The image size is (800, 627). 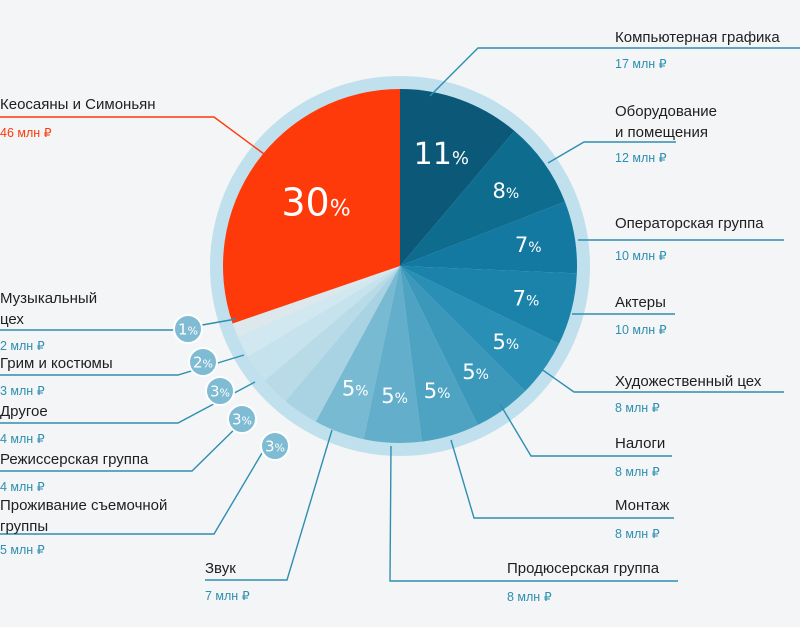 I want to click on pie-slice-режиссерская-группа, so click(x=332, y=334).